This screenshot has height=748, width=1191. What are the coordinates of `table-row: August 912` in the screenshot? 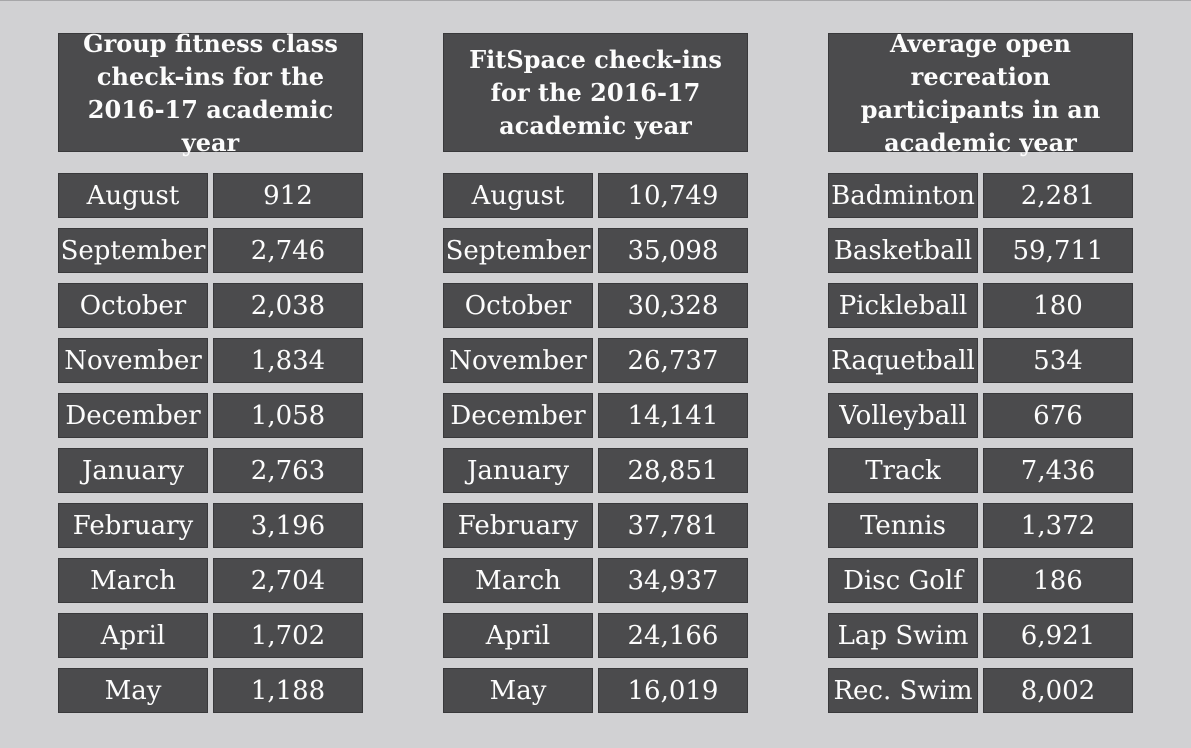 It's located at (210, 195).